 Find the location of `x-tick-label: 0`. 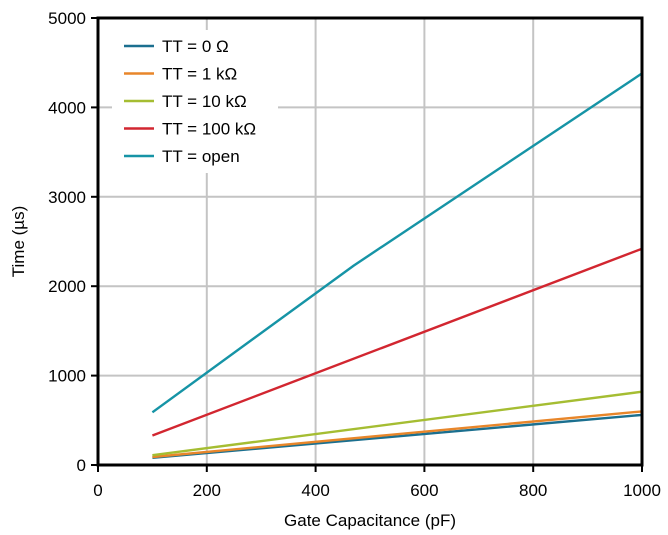

x-tick-label: 0 is located at coordinates (97, 490).